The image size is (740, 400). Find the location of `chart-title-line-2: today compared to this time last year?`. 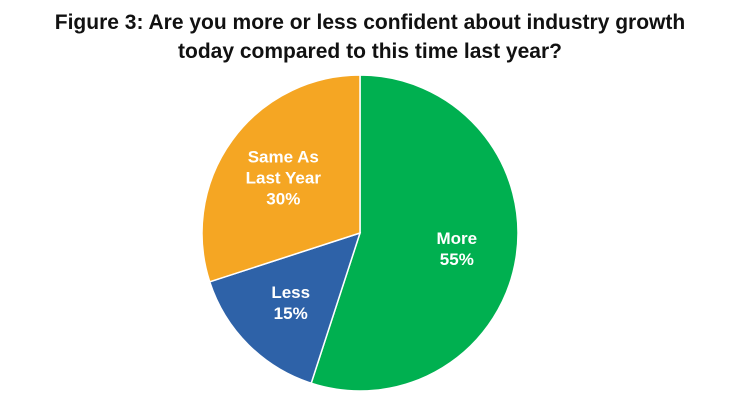

chart-title-line-2: today compared to this time last year? is located at coordinates (370, 51).